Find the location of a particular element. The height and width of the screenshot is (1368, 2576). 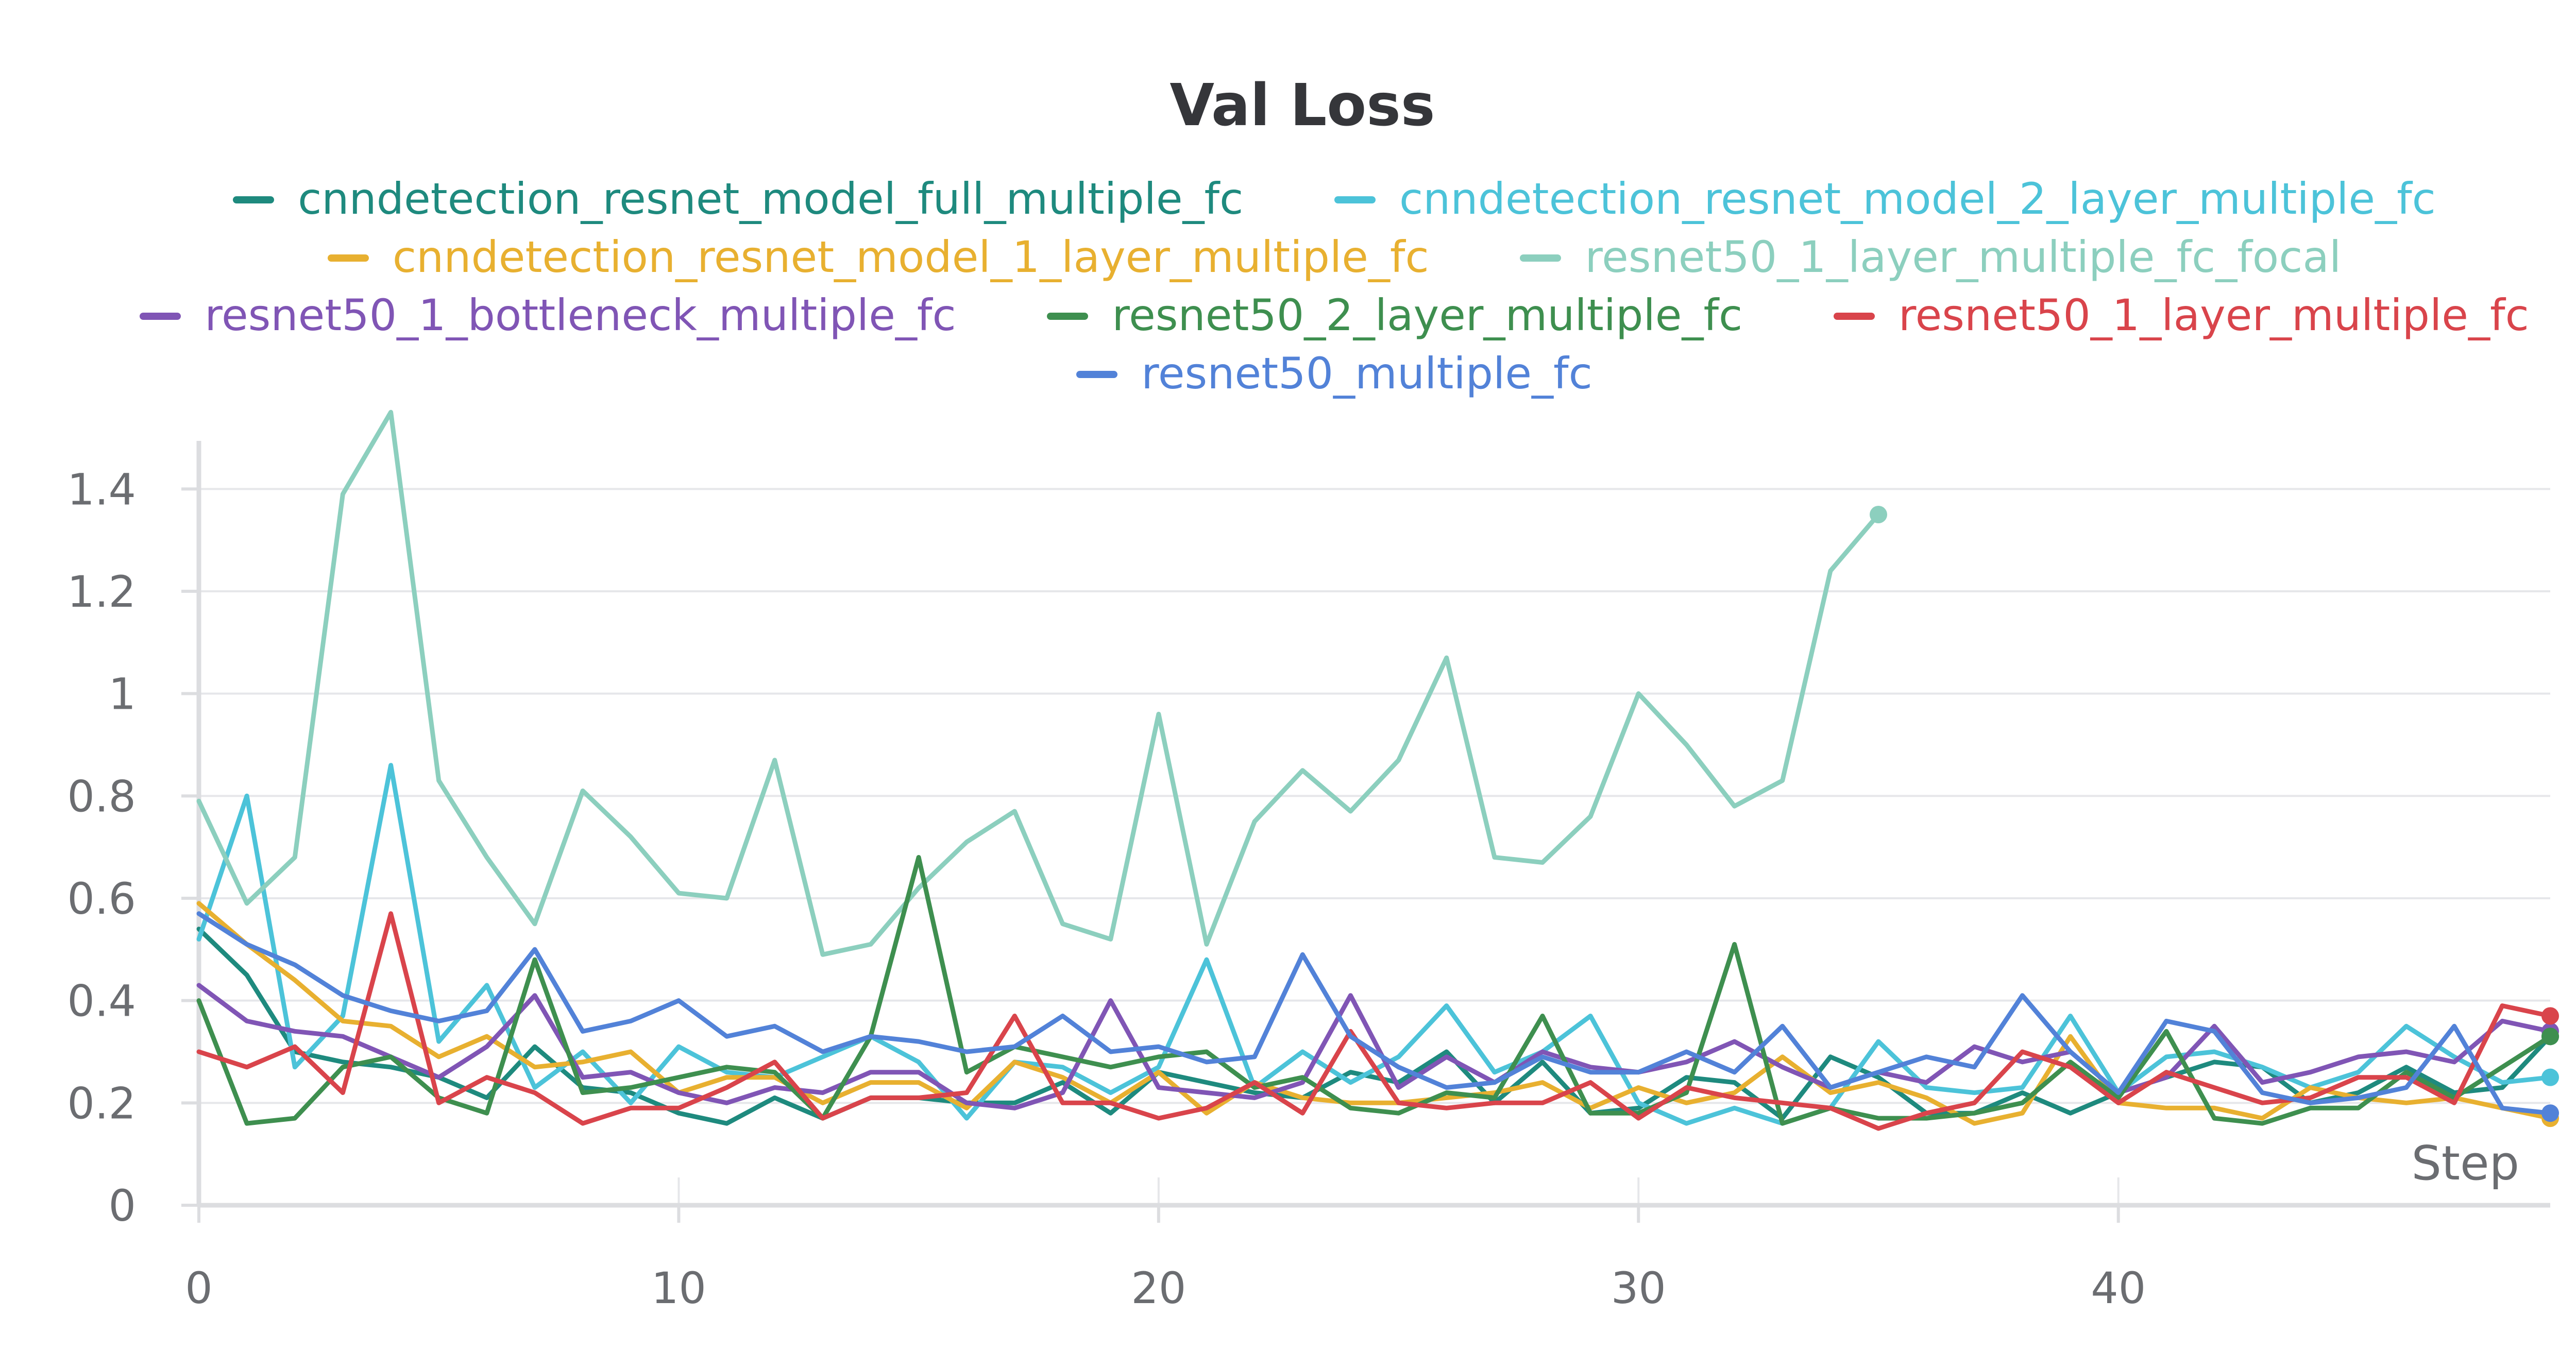

y-tick-label: 0.6 is located at coordinates (101, 899).